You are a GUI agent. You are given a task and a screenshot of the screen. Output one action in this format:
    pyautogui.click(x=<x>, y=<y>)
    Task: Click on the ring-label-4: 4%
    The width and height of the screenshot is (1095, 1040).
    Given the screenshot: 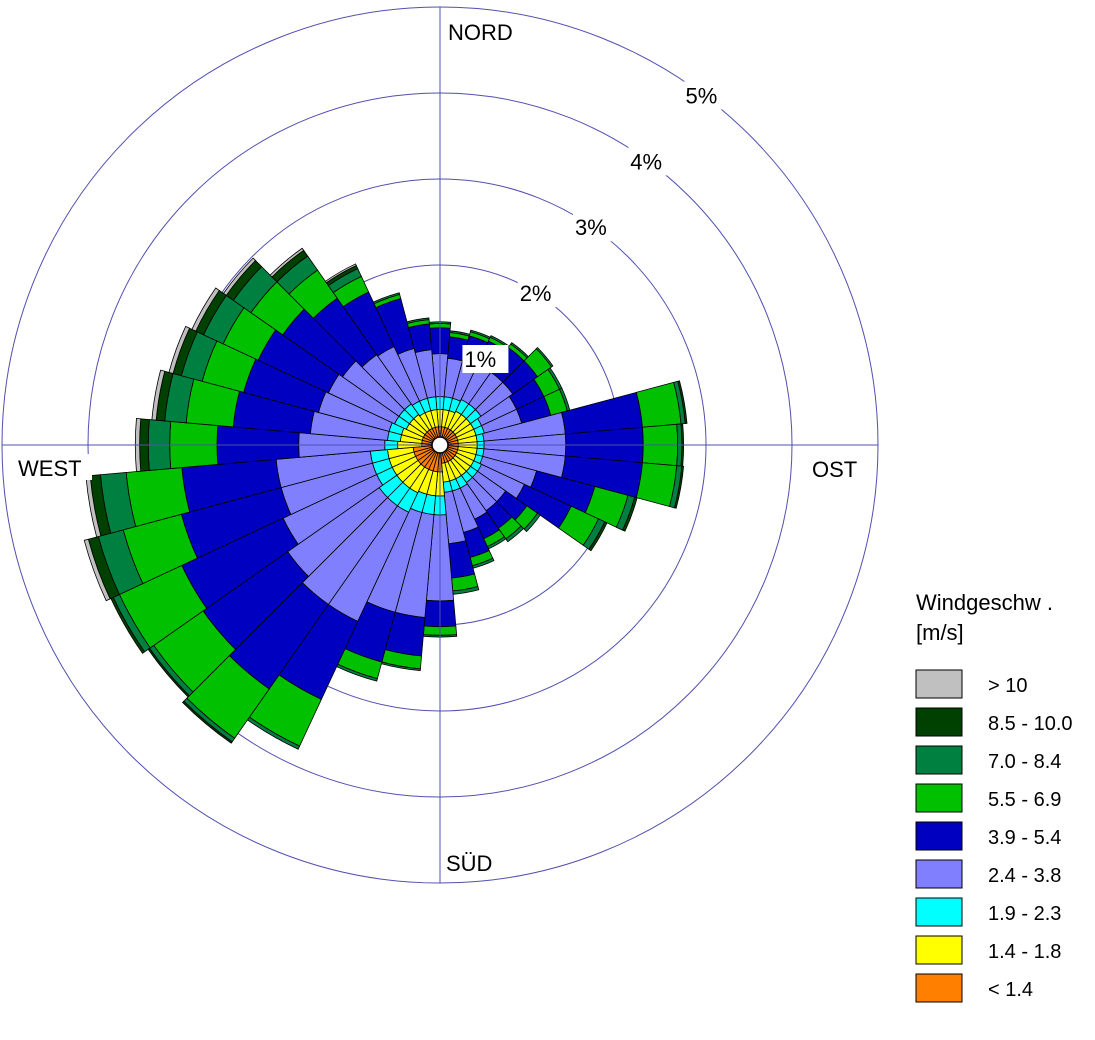 What is the action you would take?
    pyautogui.click(x=646, y=161)
    